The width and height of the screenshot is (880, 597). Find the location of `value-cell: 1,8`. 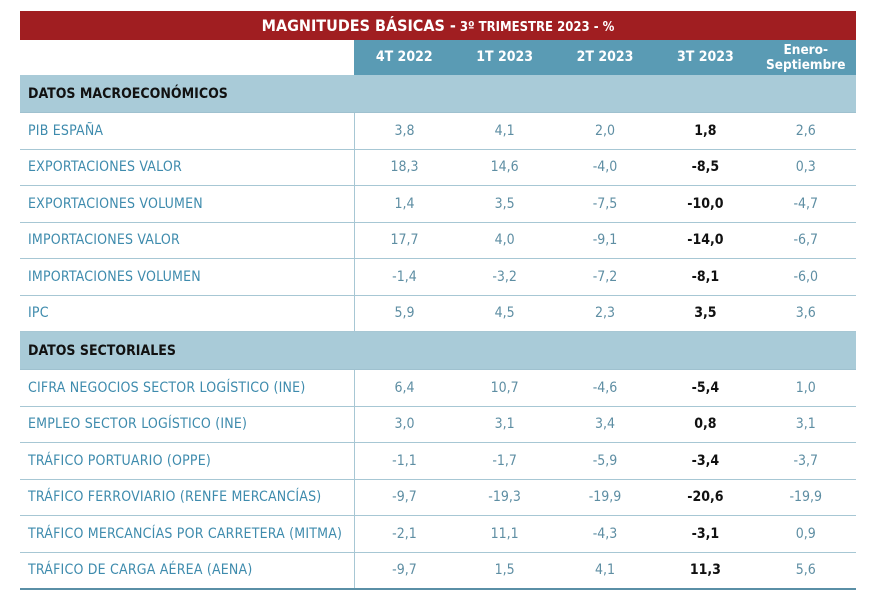

value-cell: 1,8 is located at coordinates (705, 131).